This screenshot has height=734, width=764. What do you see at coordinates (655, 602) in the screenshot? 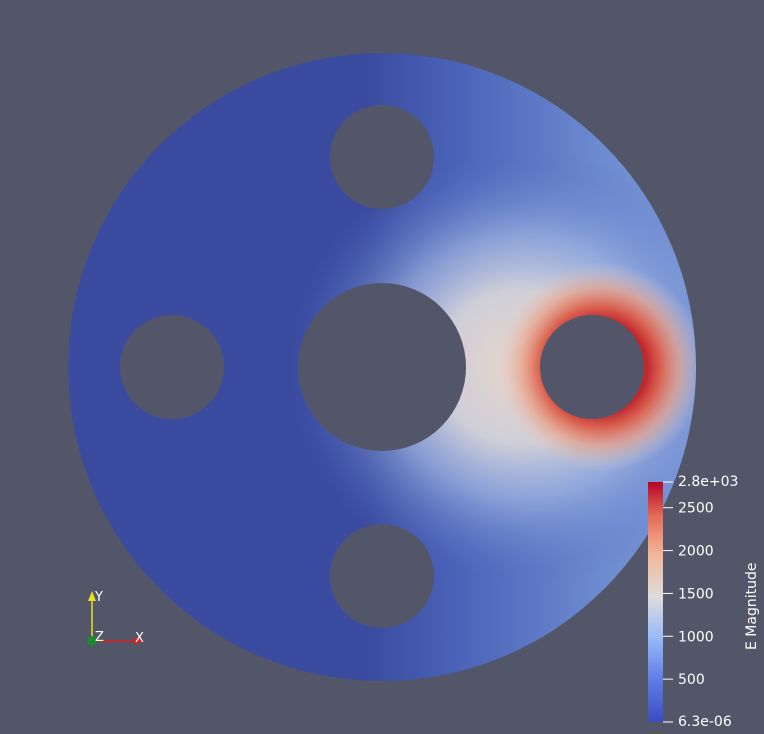
I see `scalar-bar-colormap` at bounding box center [655, 602].